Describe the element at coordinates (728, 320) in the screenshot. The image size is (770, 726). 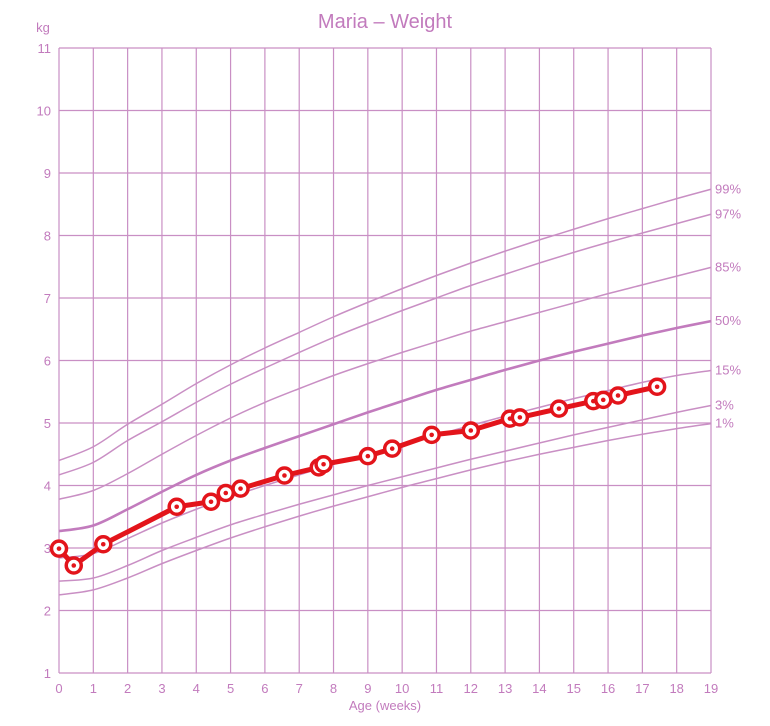
I see `percentile-label-50: 50%` at that location.